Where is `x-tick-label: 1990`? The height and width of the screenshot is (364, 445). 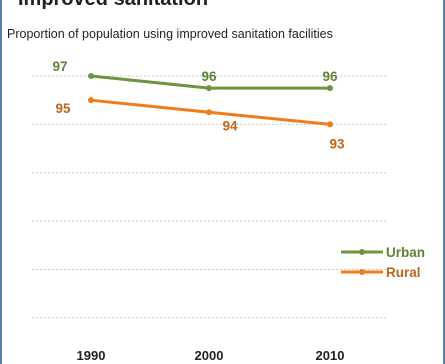
x-tick-label: 1990 is located at coordinates (91, 355).